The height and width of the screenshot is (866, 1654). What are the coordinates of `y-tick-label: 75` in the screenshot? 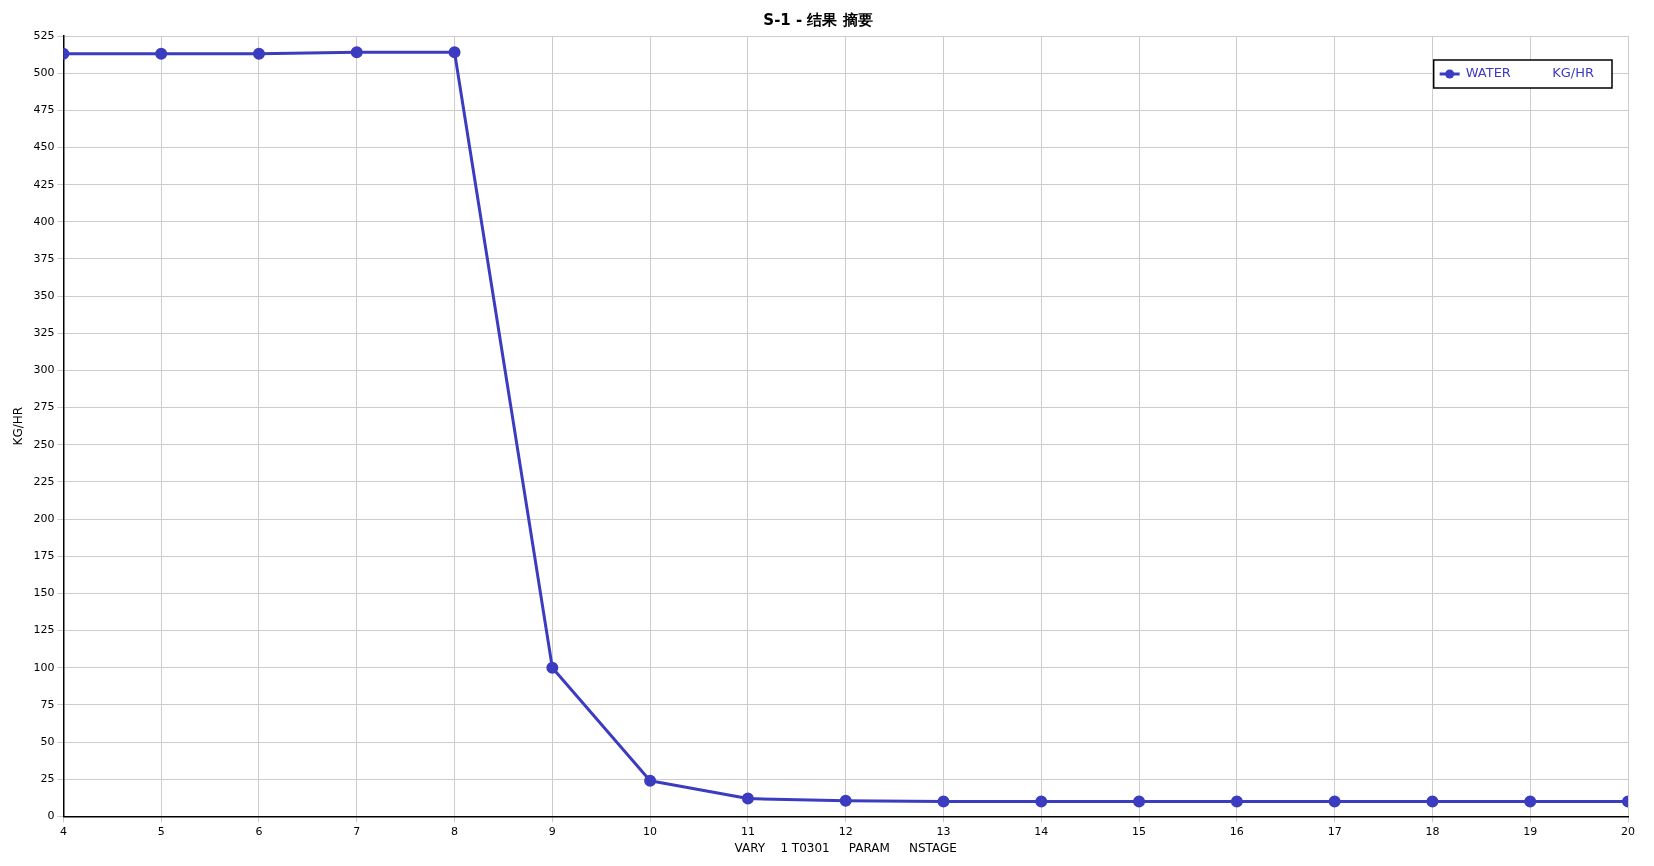 It's located at (47, 704).